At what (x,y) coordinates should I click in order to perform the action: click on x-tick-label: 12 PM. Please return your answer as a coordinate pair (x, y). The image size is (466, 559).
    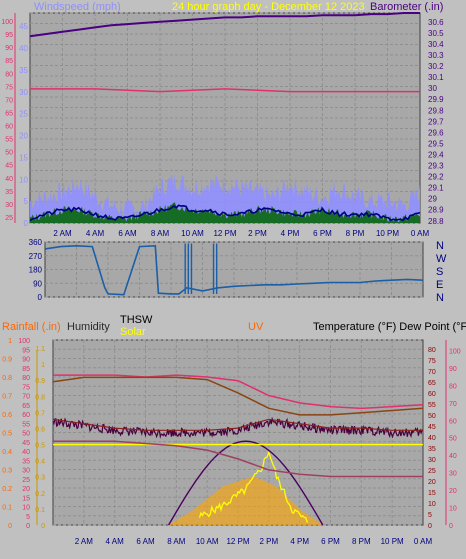
    Looking at the image, I should click on (237, 541).